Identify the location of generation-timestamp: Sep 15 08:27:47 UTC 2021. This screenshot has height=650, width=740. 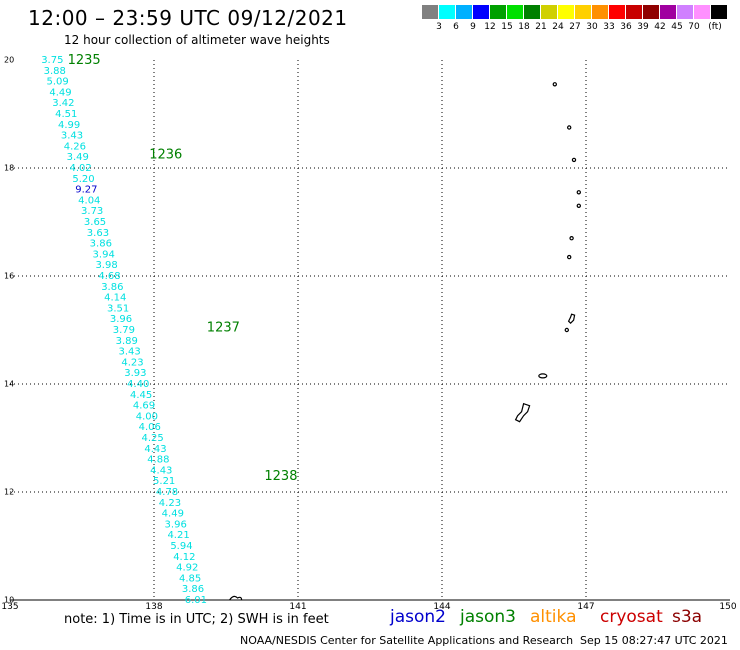
(654, 640).